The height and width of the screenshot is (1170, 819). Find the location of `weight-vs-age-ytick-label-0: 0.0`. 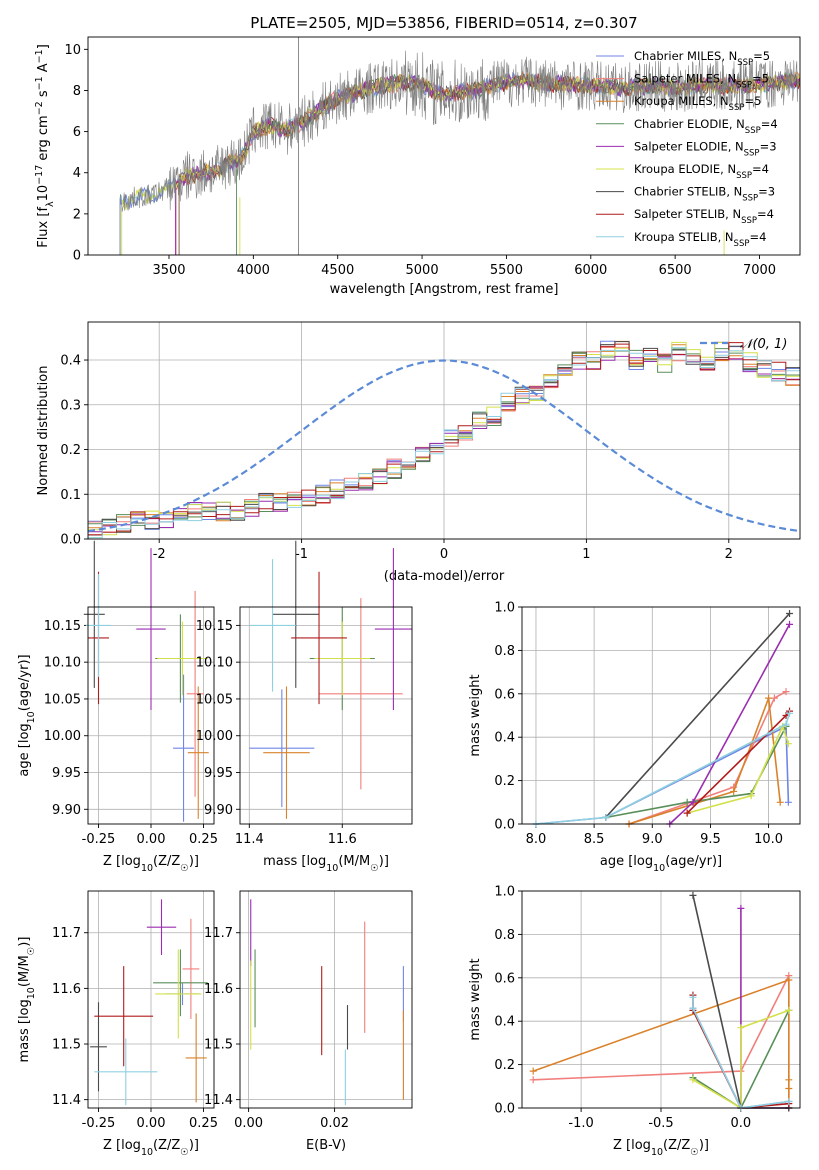

weight-vs-age-ytick-label-0: 0.0 is located at coordinates (504, 825).